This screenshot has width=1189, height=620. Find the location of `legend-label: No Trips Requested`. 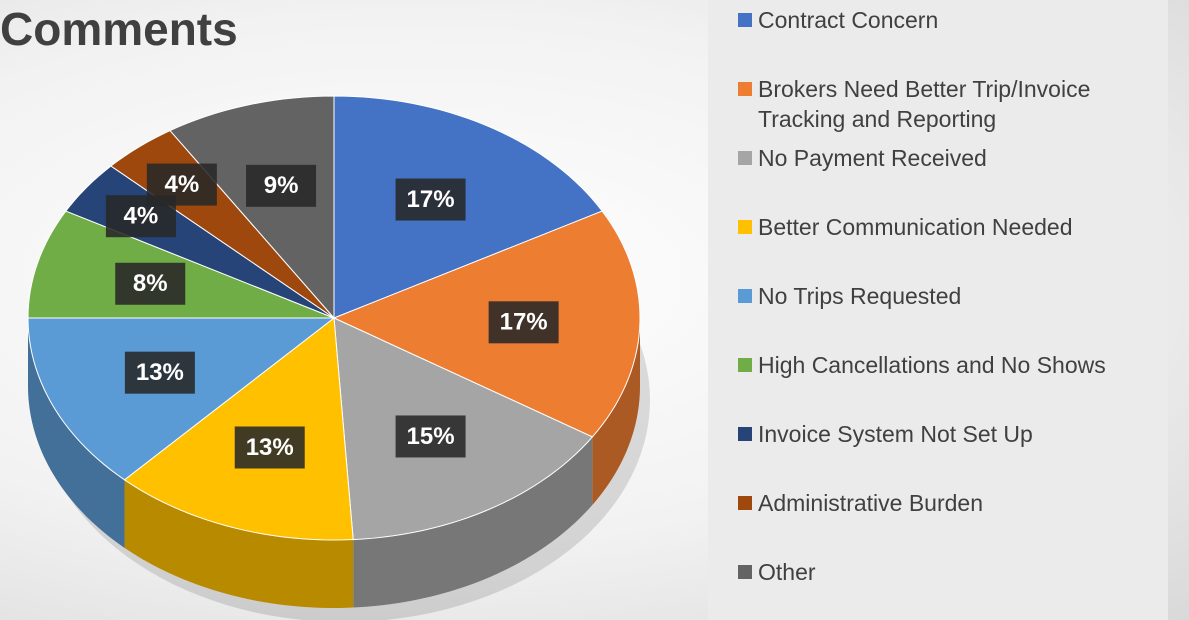

legend-label: No Trips Requested is located at coordinates (860, 296).